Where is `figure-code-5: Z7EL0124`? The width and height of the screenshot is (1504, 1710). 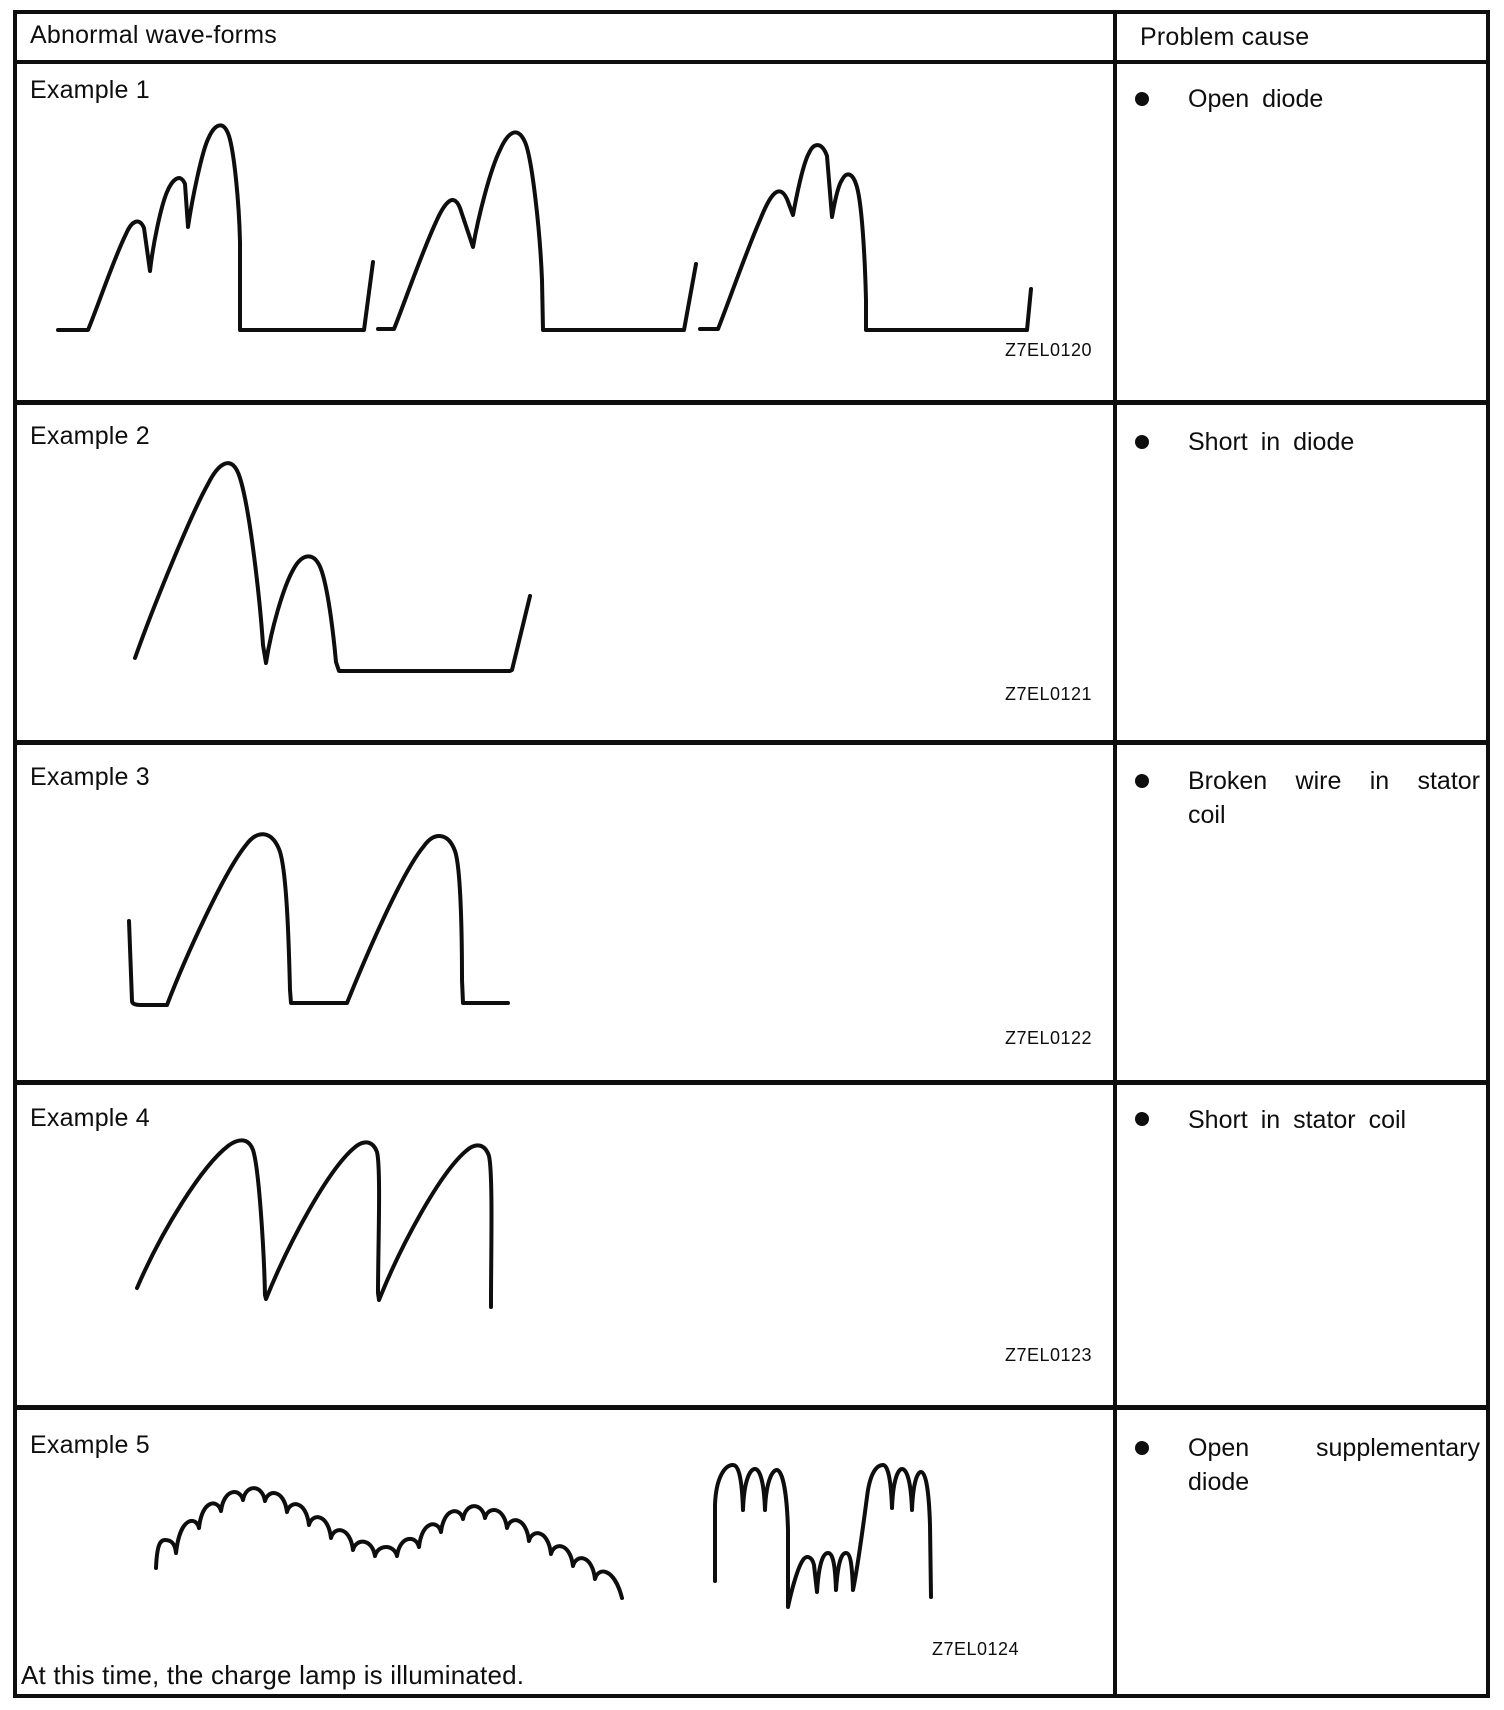
figure-code-5: Z7EL0124 is located at coordinates (976, 1649).